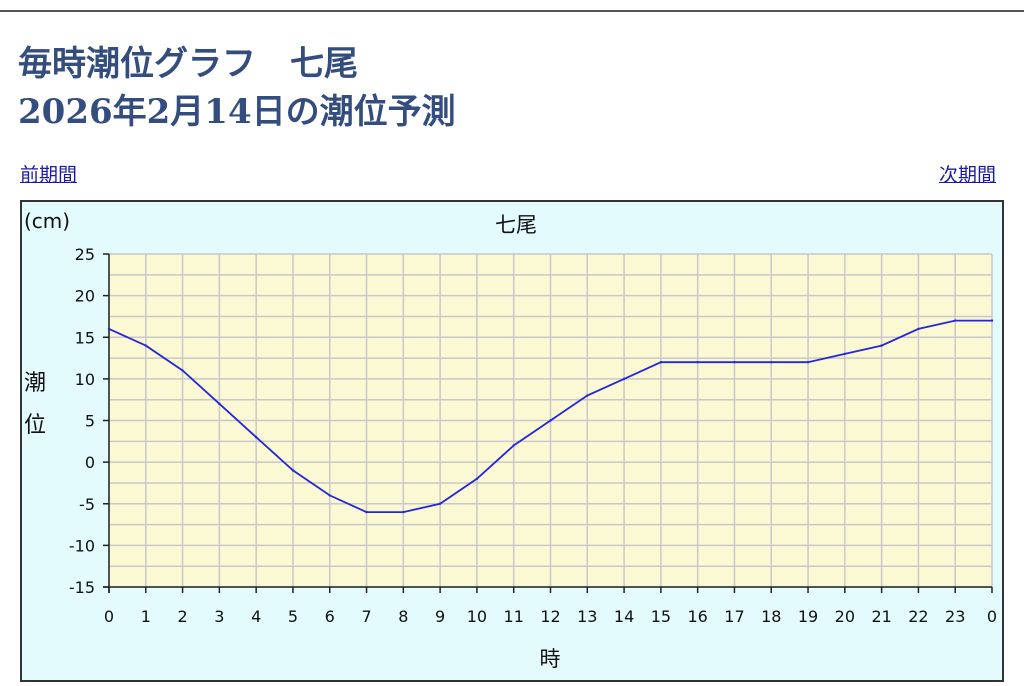 This screenshot has width=1024, height=686. What do you see at coordinates (85, 379) in the screenshot?
I see `y-tick-label: 10` at bounding box center [85, 379].